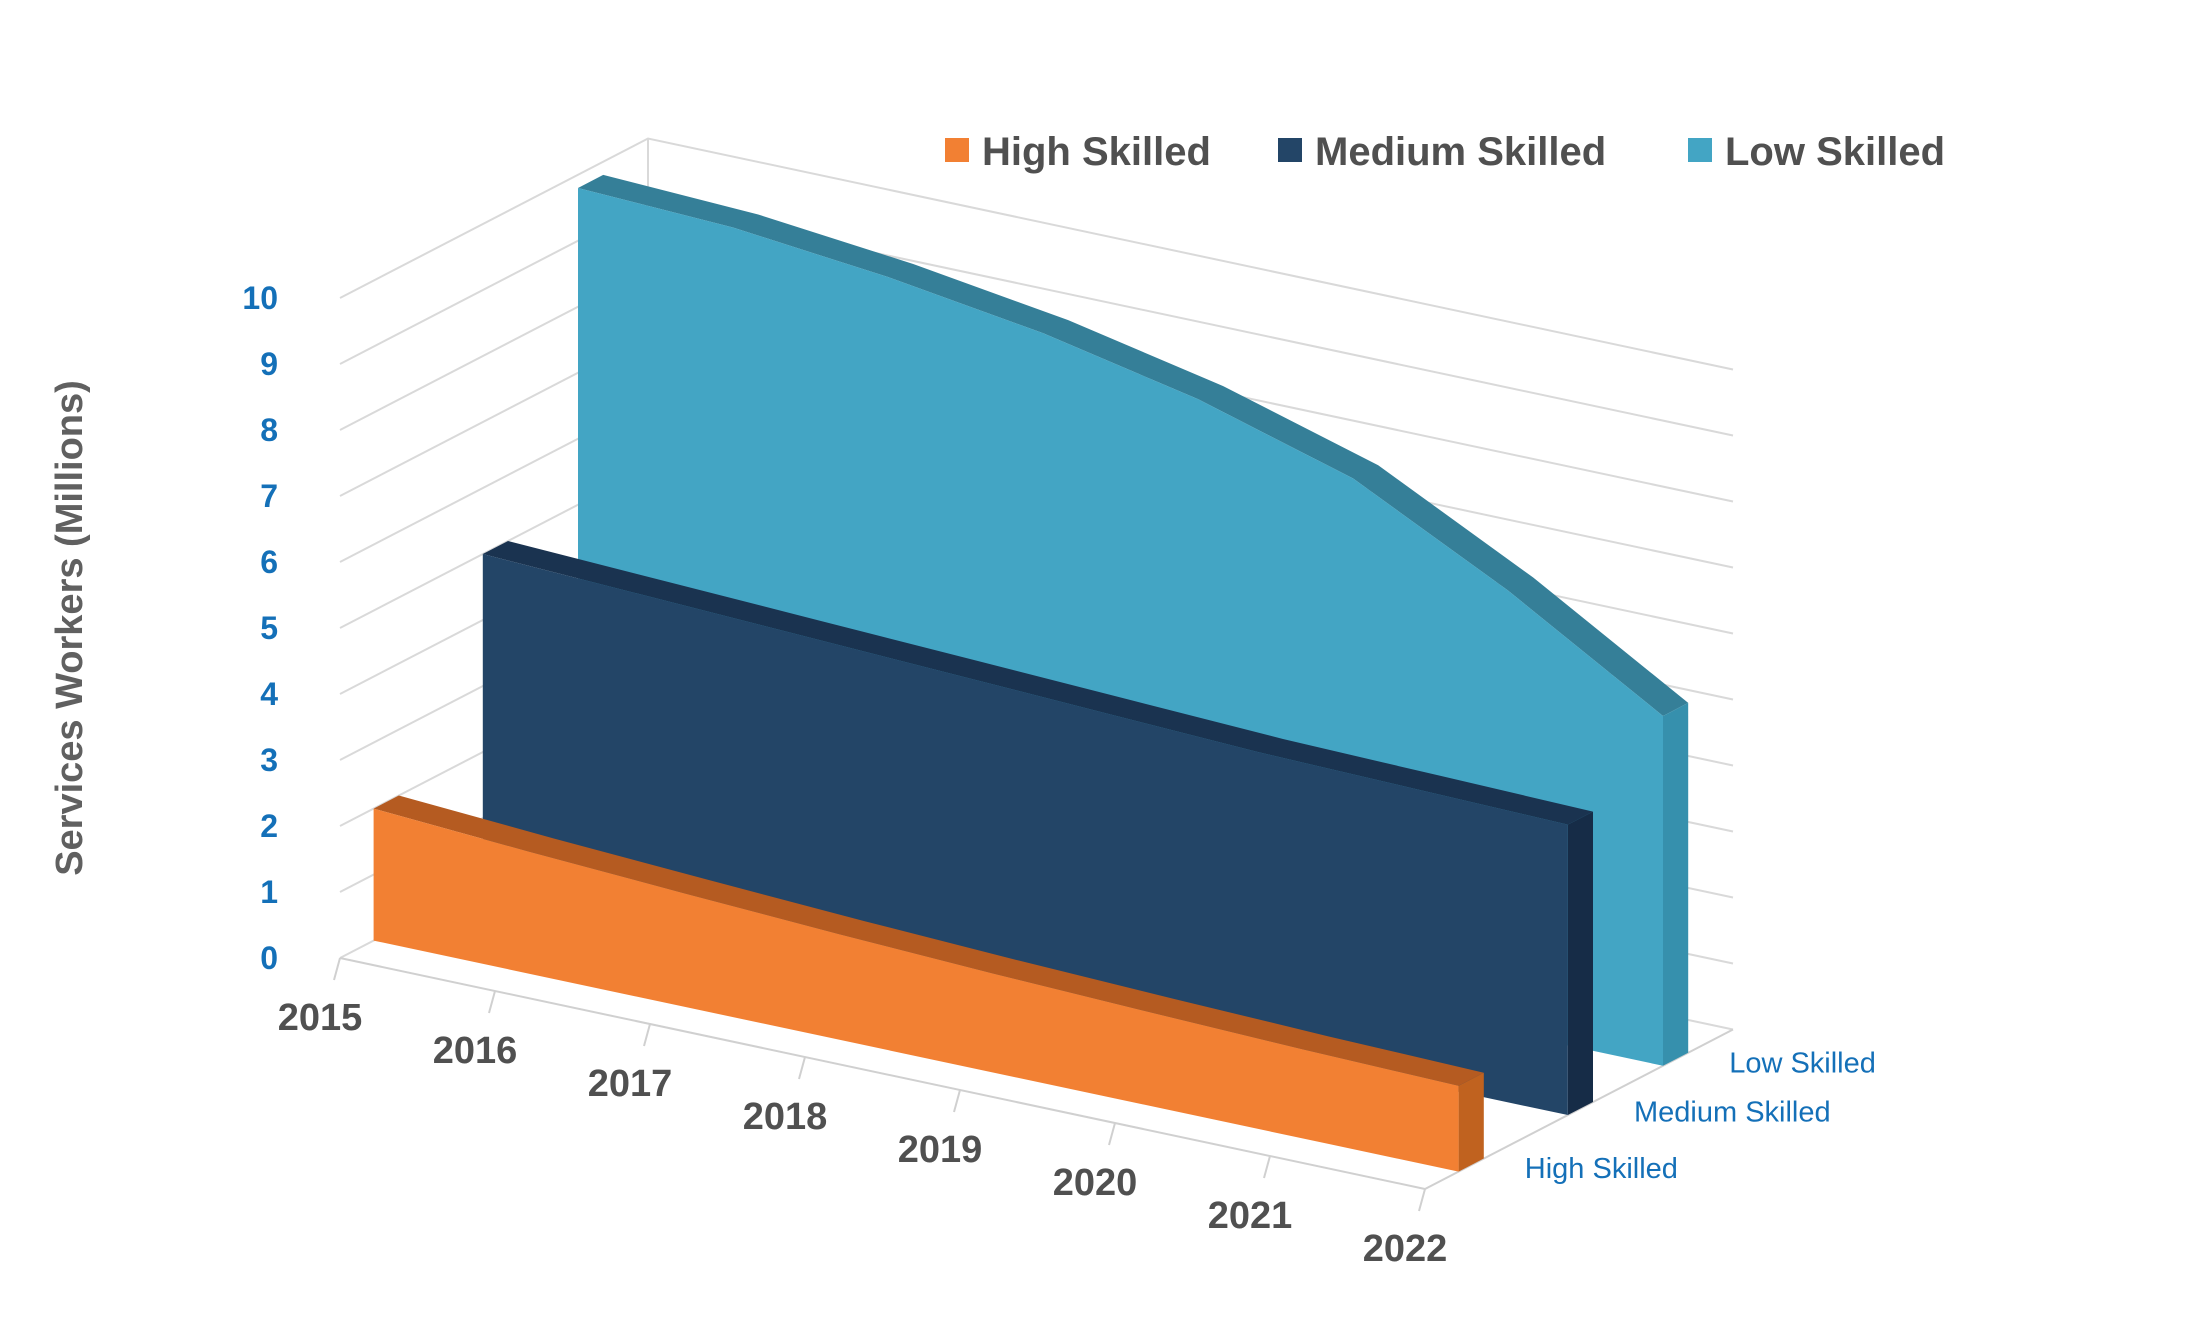 Image resolution: width=2204 pixels, height=1344 pixels. I want to click on series-high-skilled, so click(928, 983).